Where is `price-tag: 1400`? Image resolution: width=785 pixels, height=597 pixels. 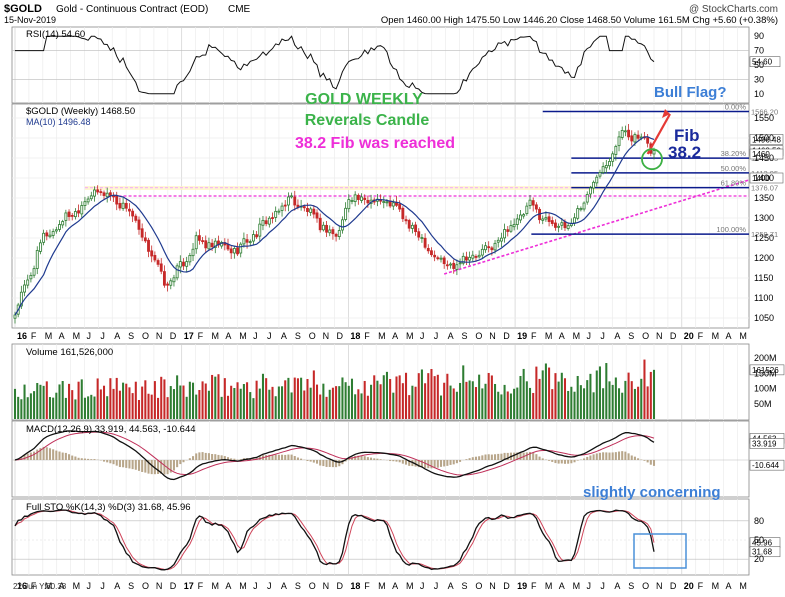 price-tag: 1400 is located at coordinates (761, 178).